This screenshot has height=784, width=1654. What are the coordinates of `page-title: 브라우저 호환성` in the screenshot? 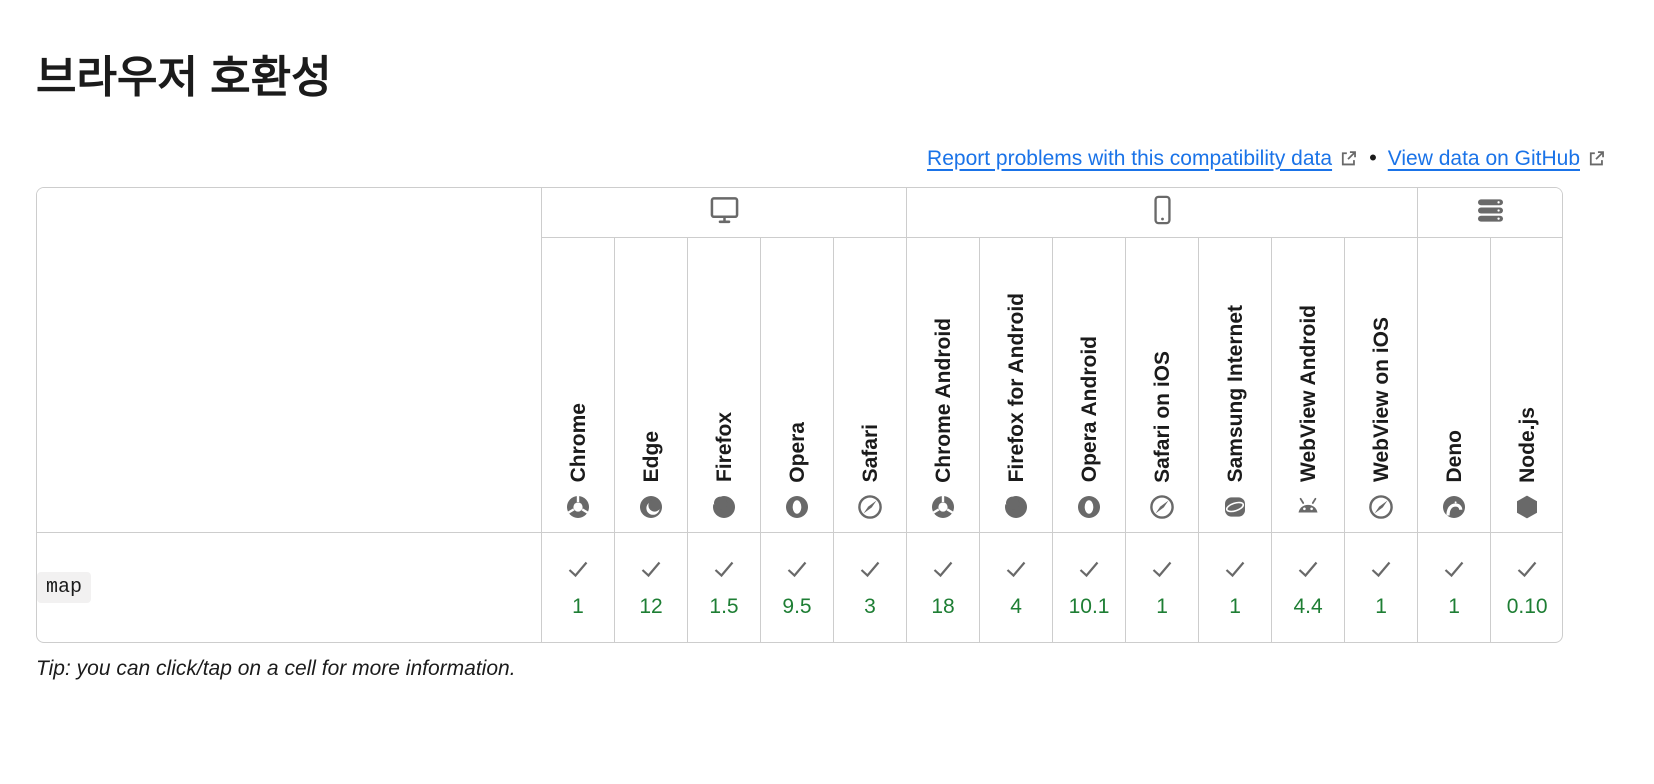 It's located at (184, 77).